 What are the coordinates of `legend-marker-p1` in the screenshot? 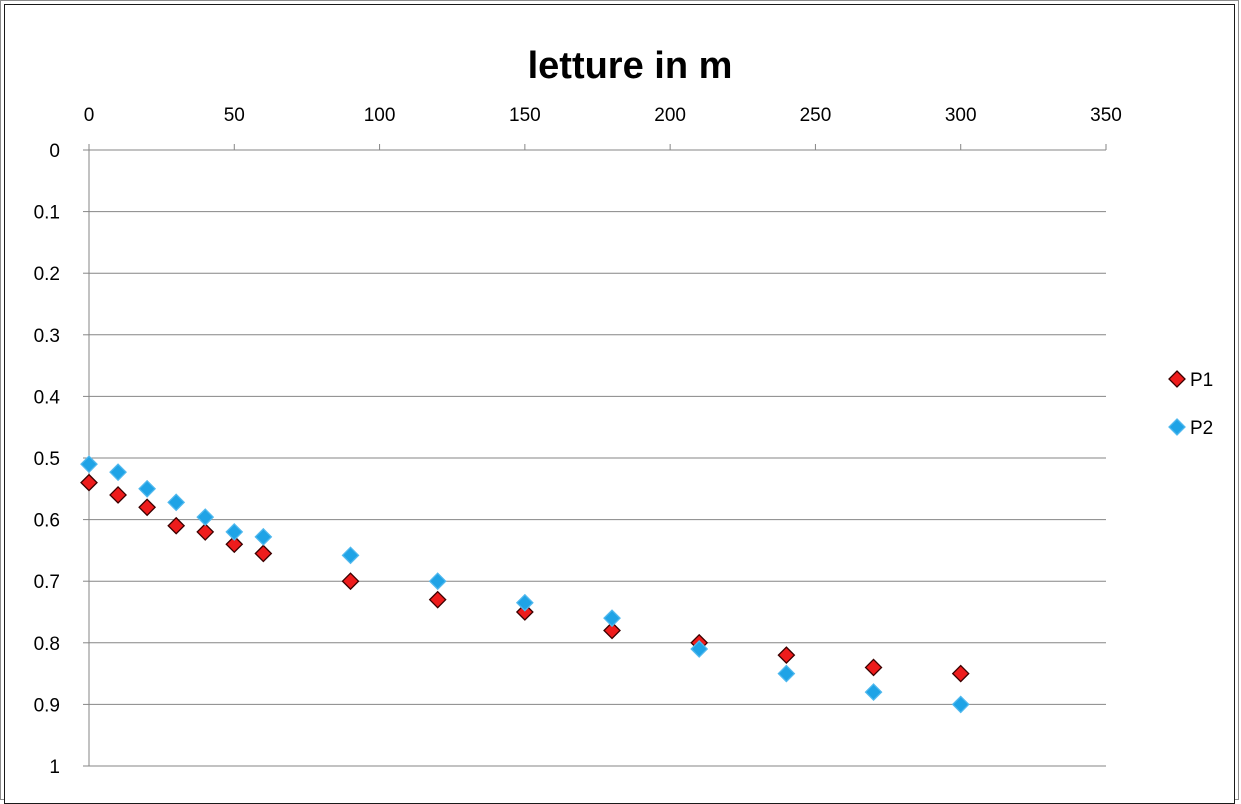 It's located at (1177, 379).